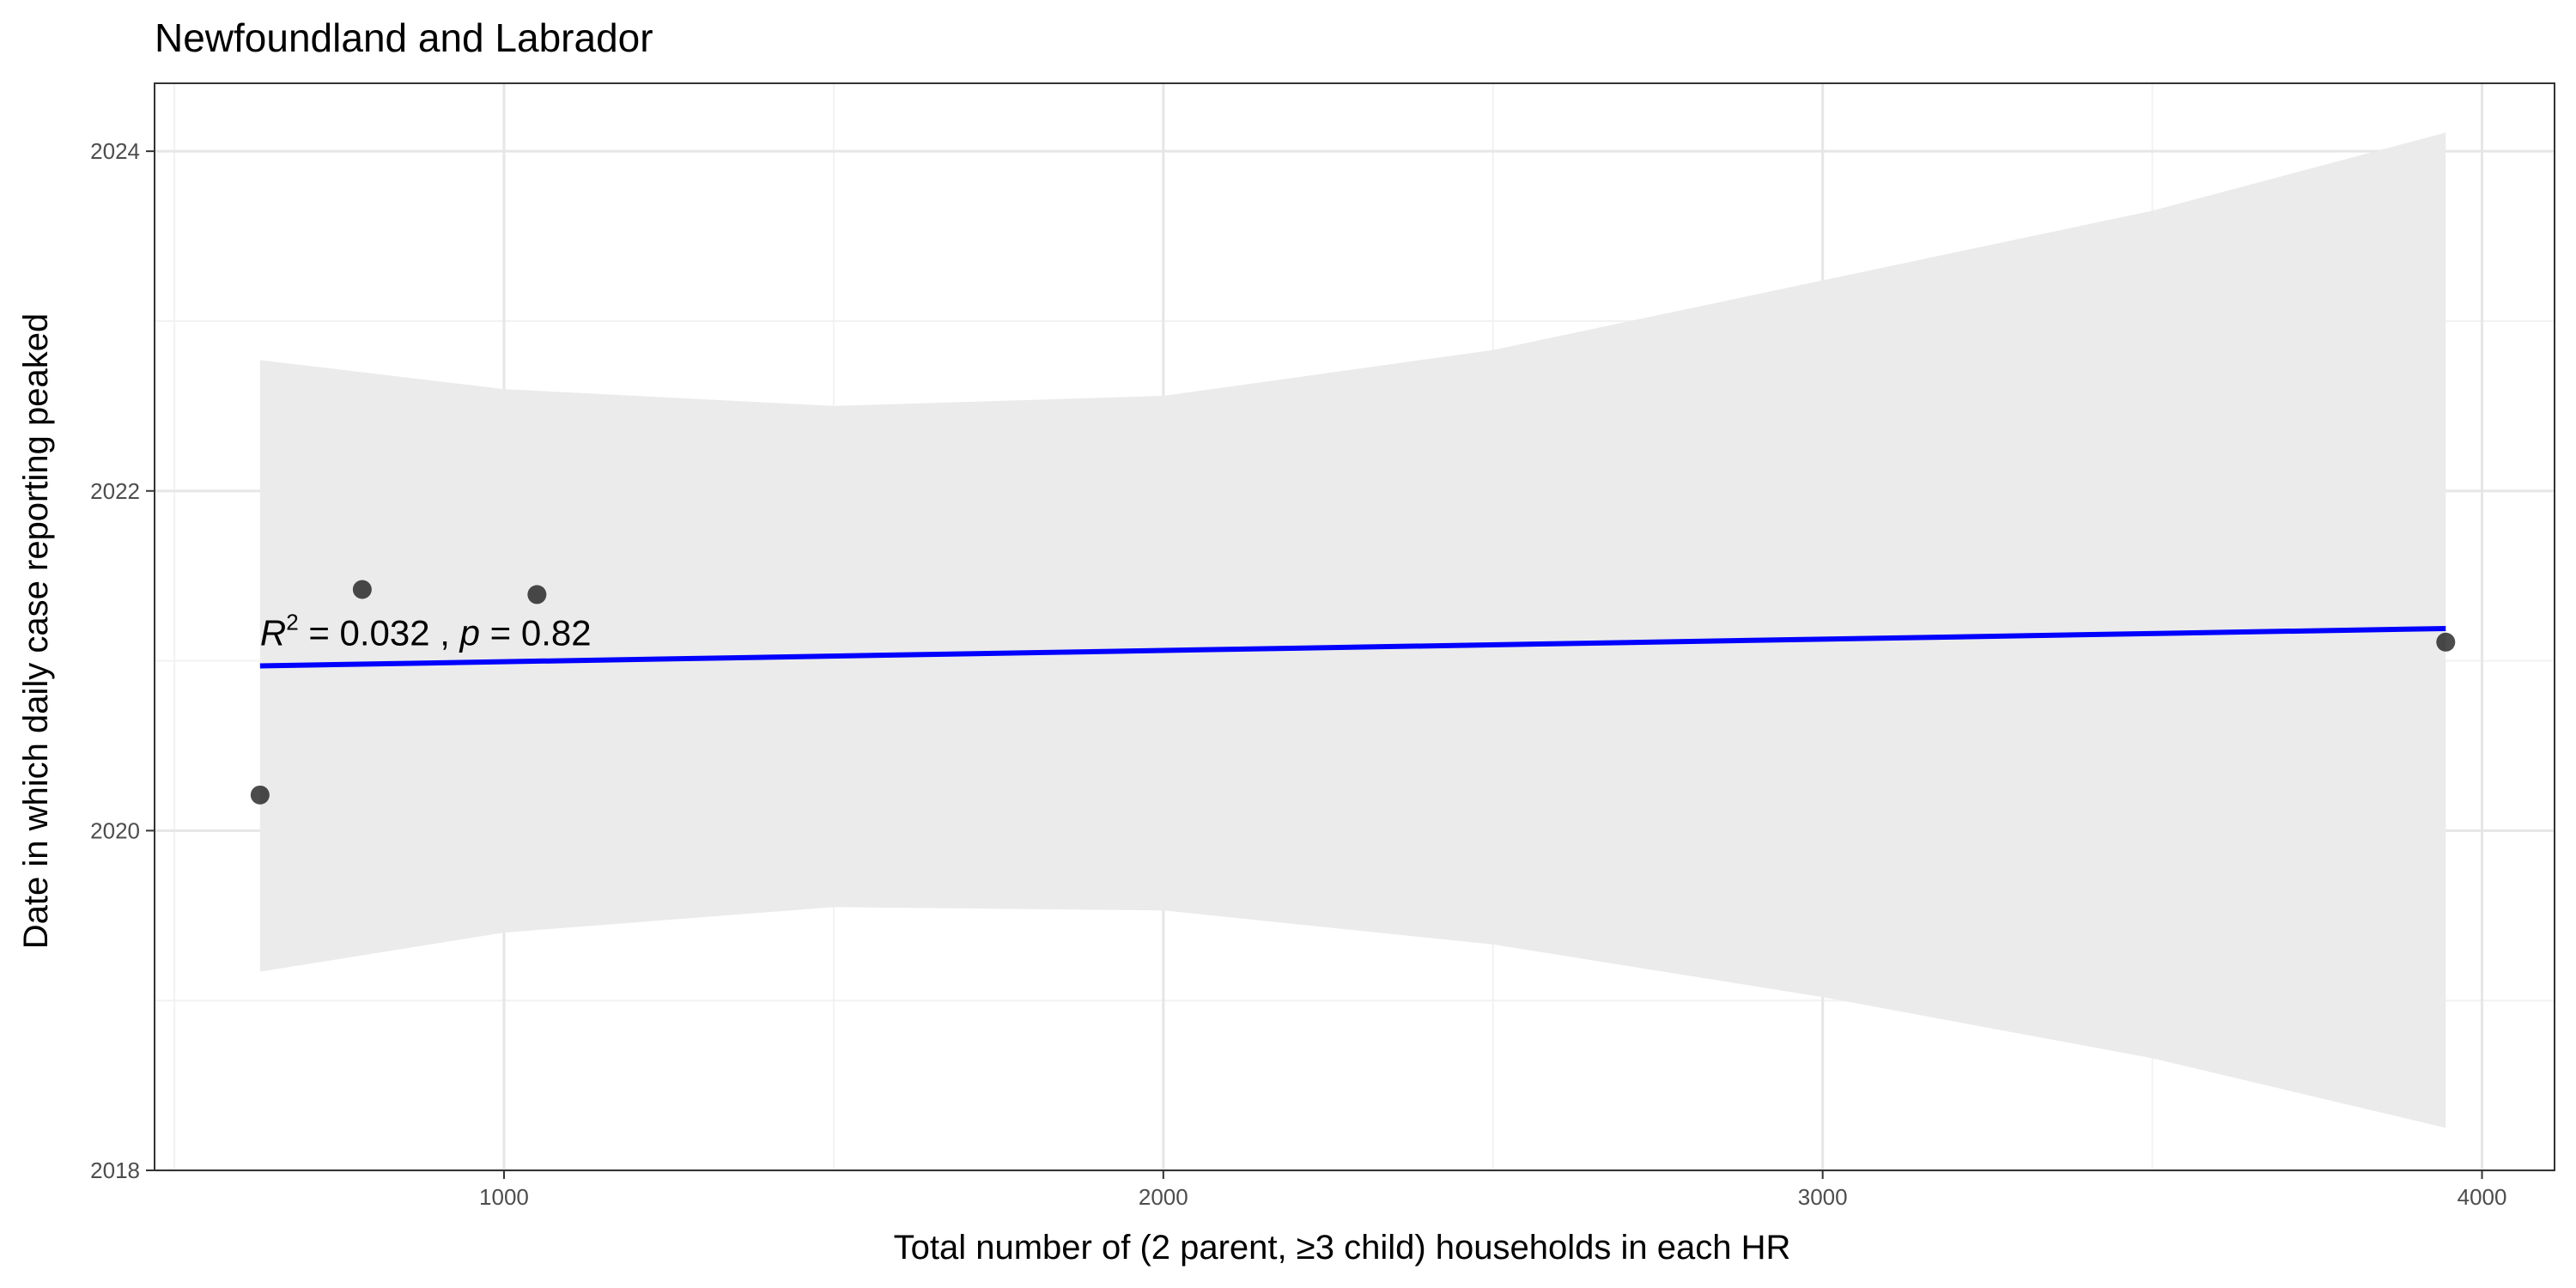 The height and width of the screenshot is (1288, 2576). I want to click on y-tick-label: 2022, so click(115, 491).